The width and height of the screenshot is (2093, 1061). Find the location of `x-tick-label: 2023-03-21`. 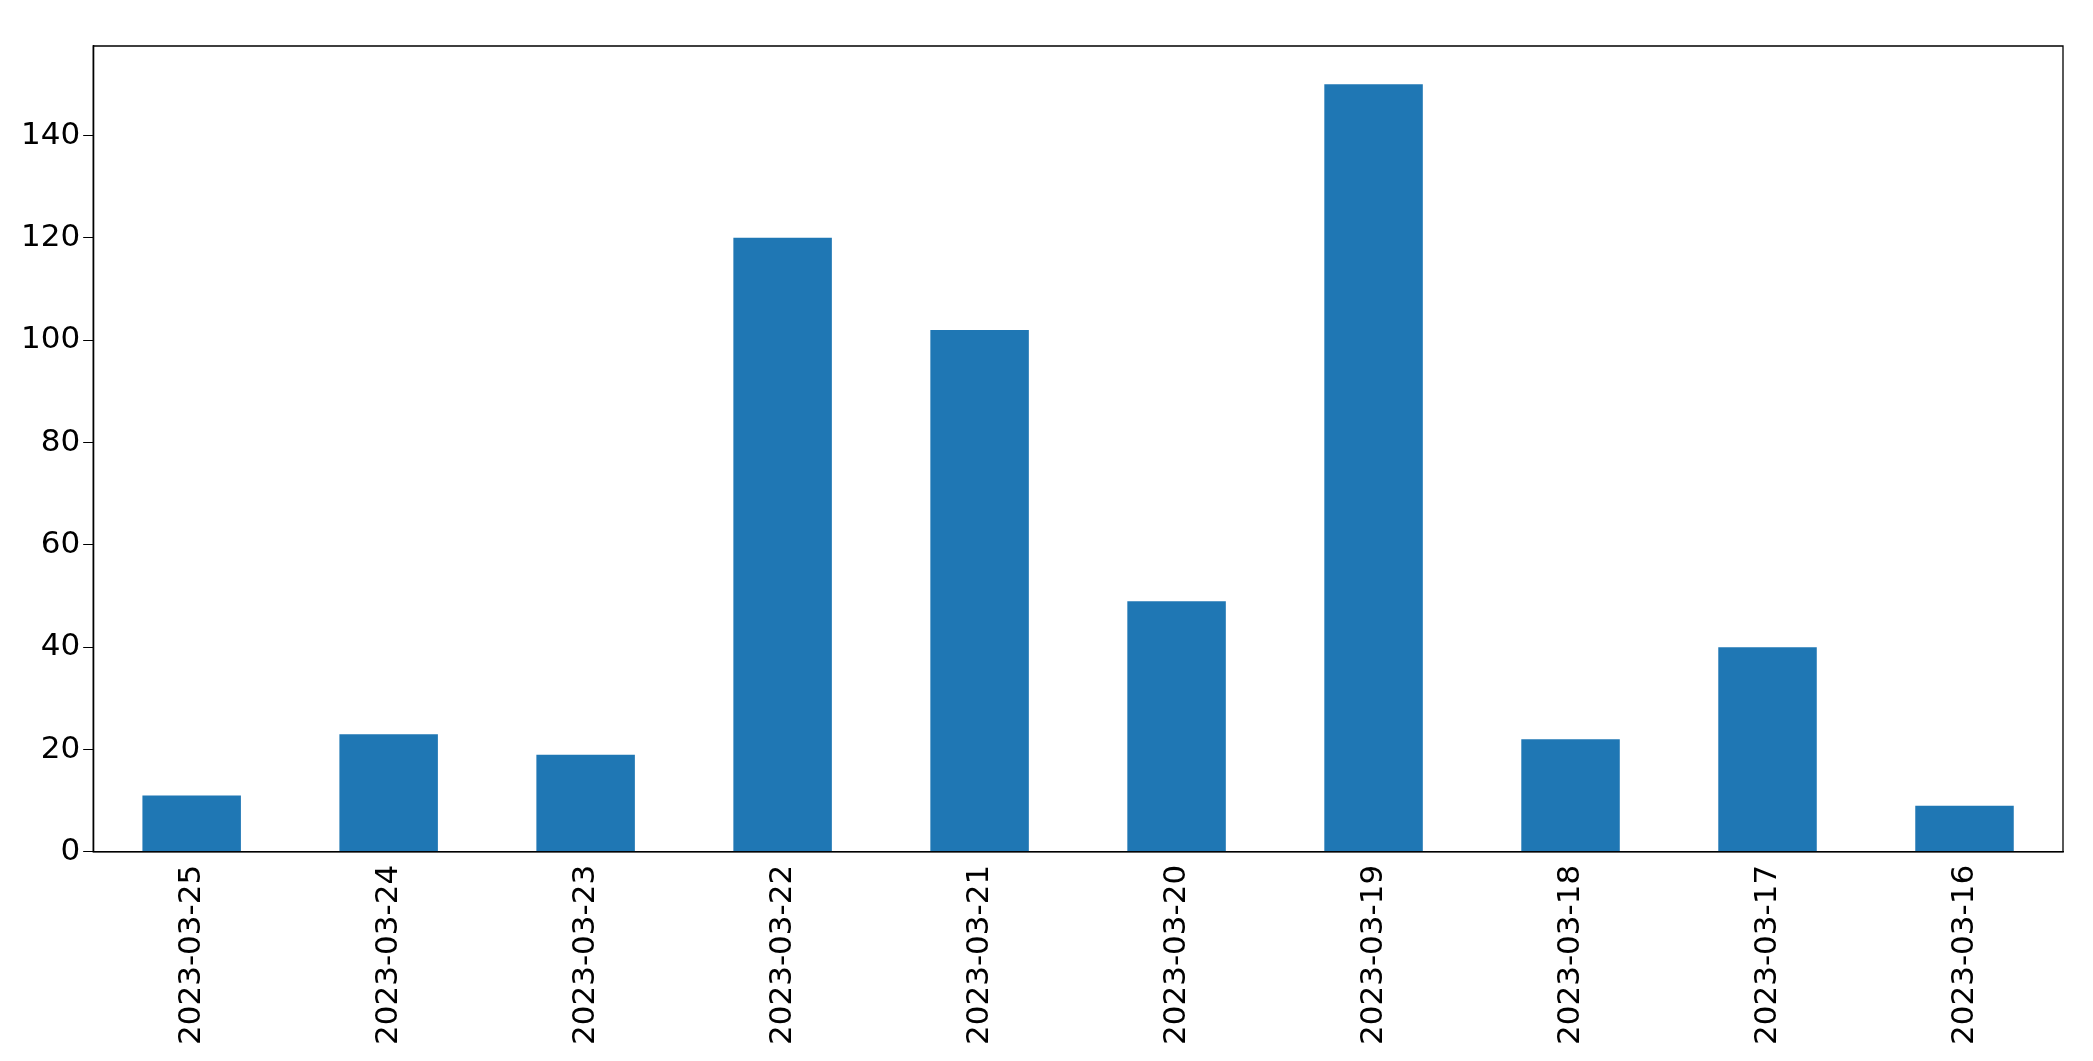

x-tick-label: 2023-03-21 is located at coordinates (976, 955).